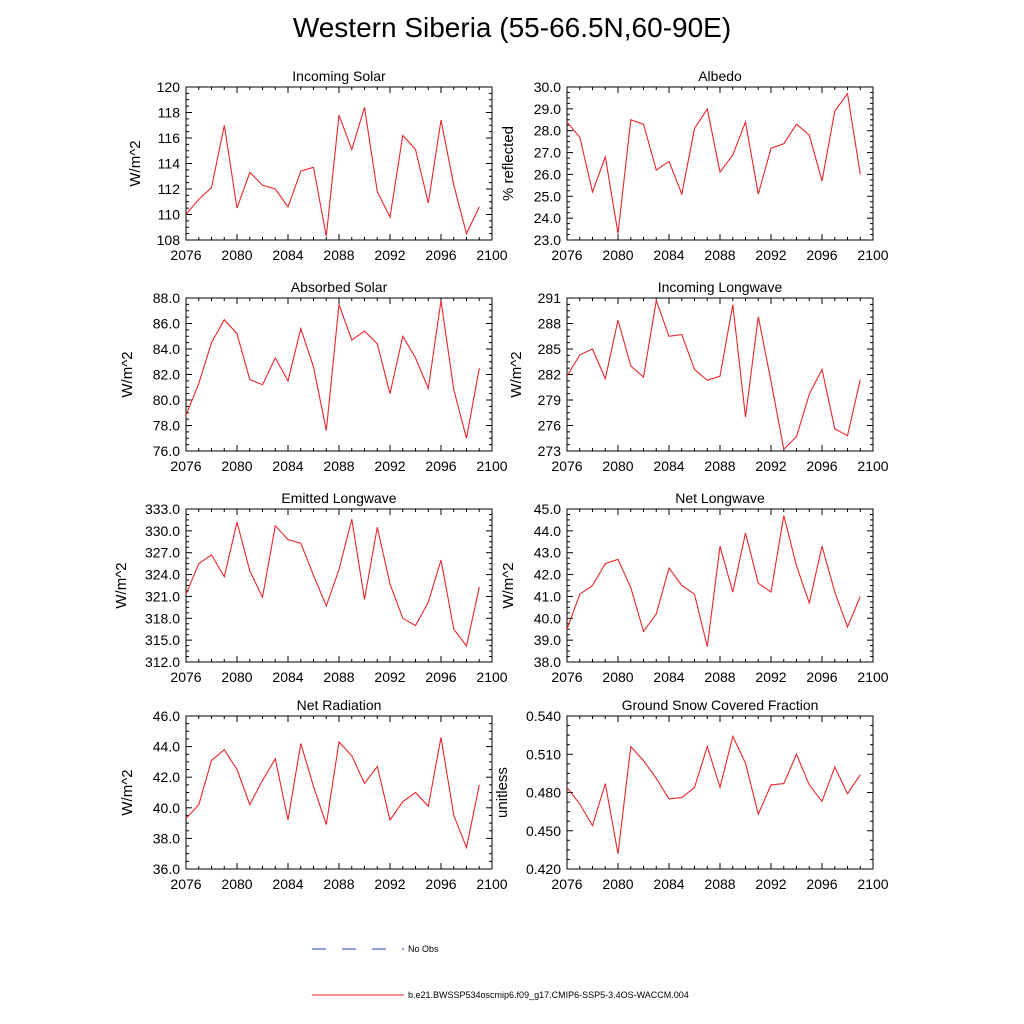  What do you see at coordinates (547, 87) in the screenshot?
I see `y-tick-label: 30.0` at bounding box center [547, 87].